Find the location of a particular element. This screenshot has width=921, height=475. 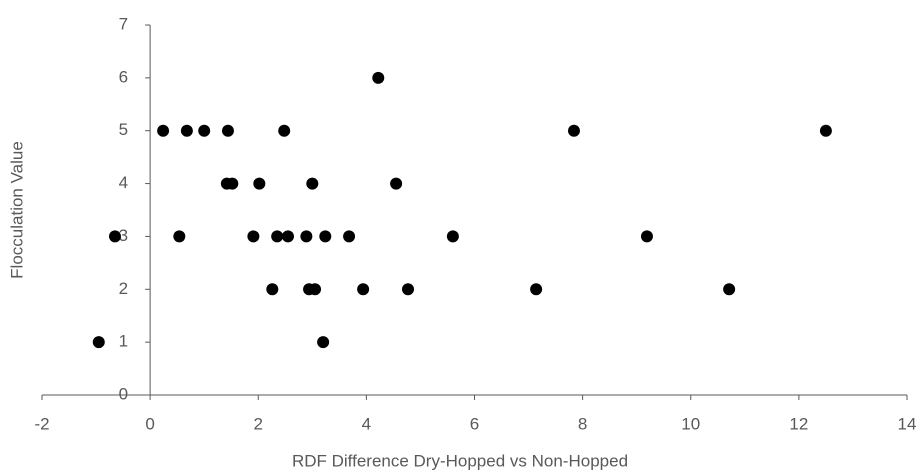

x-tick-label: 10 is located at coordinates (690, 423).